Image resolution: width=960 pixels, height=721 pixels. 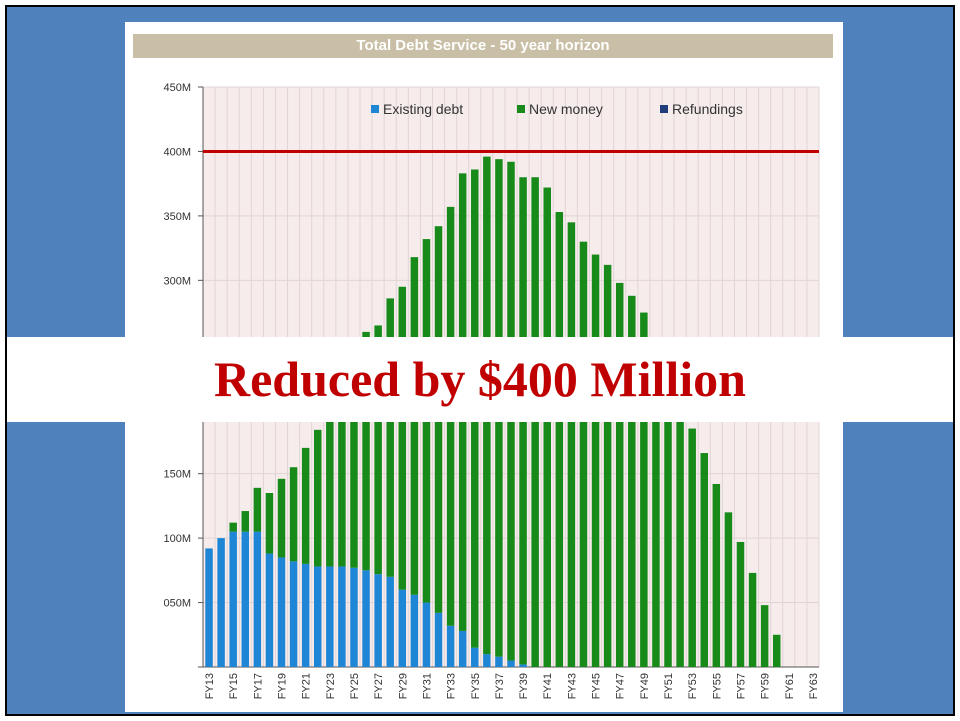 What do you see at coordinates (366, 618) in the screenshot?
I see `bar-existing-debt-FY26` at bounding box center [366, 618].